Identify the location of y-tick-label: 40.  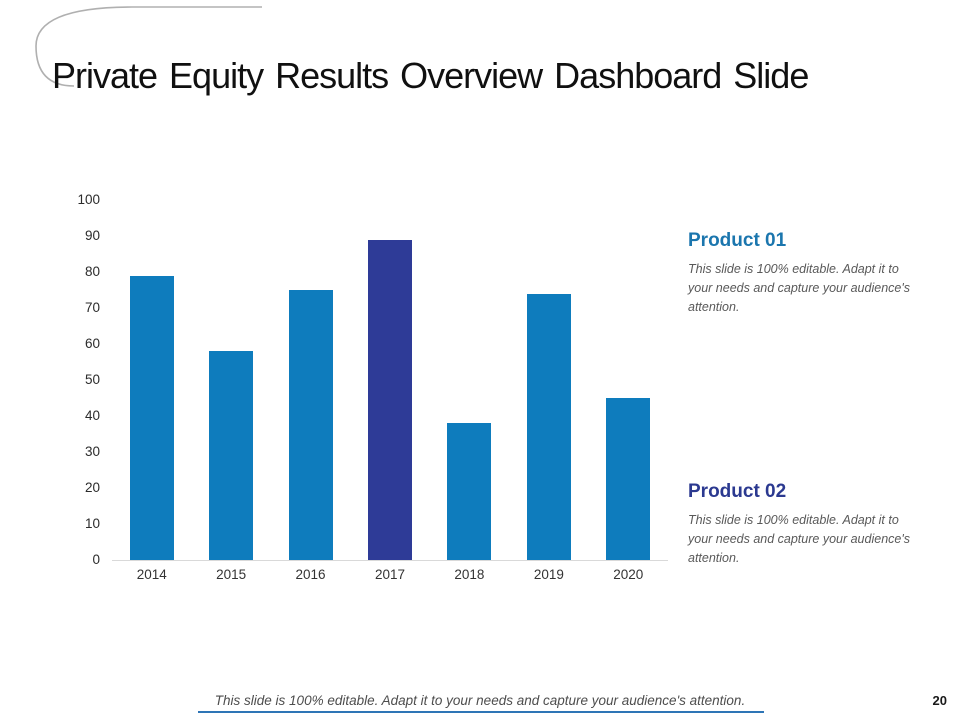
(92, 415).